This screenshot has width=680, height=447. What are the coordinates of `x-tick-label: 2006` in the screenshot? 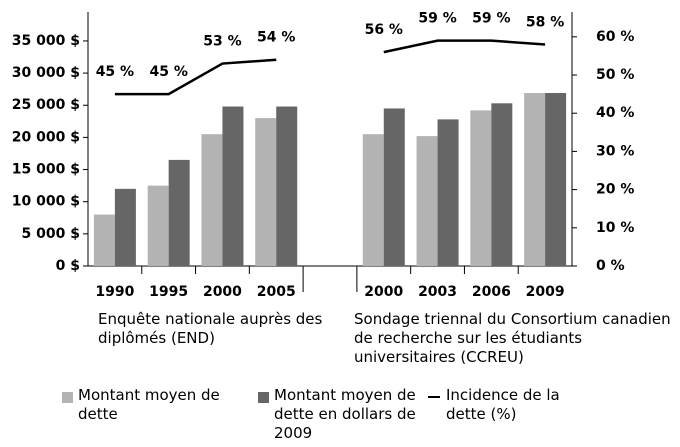 It's located at (491, 292).